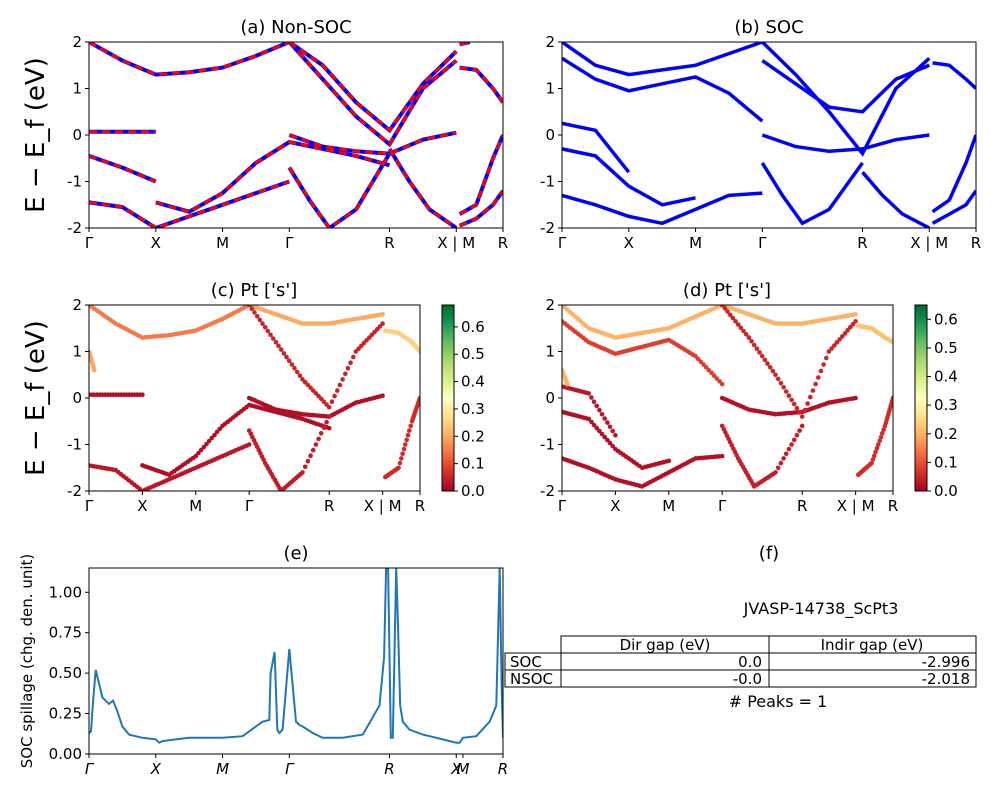  Describe the element at coordinates (473, 327) in the screenshot. I see `colorbar-tick-label: 0.6` at that location.